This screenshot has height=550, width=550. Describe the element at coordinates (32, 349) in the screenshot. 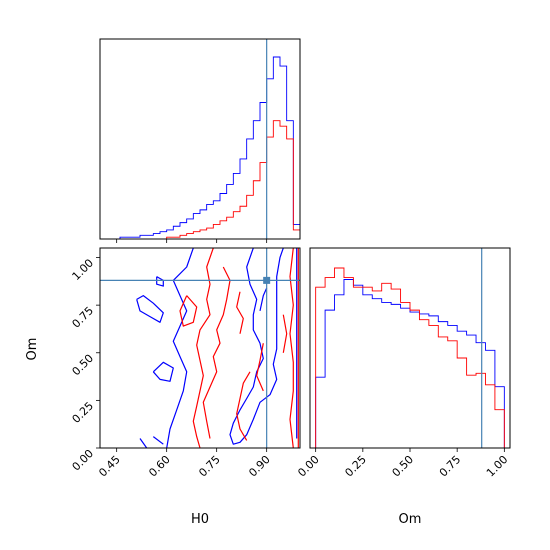

I see `y-axis-label-om: Om` at that location.